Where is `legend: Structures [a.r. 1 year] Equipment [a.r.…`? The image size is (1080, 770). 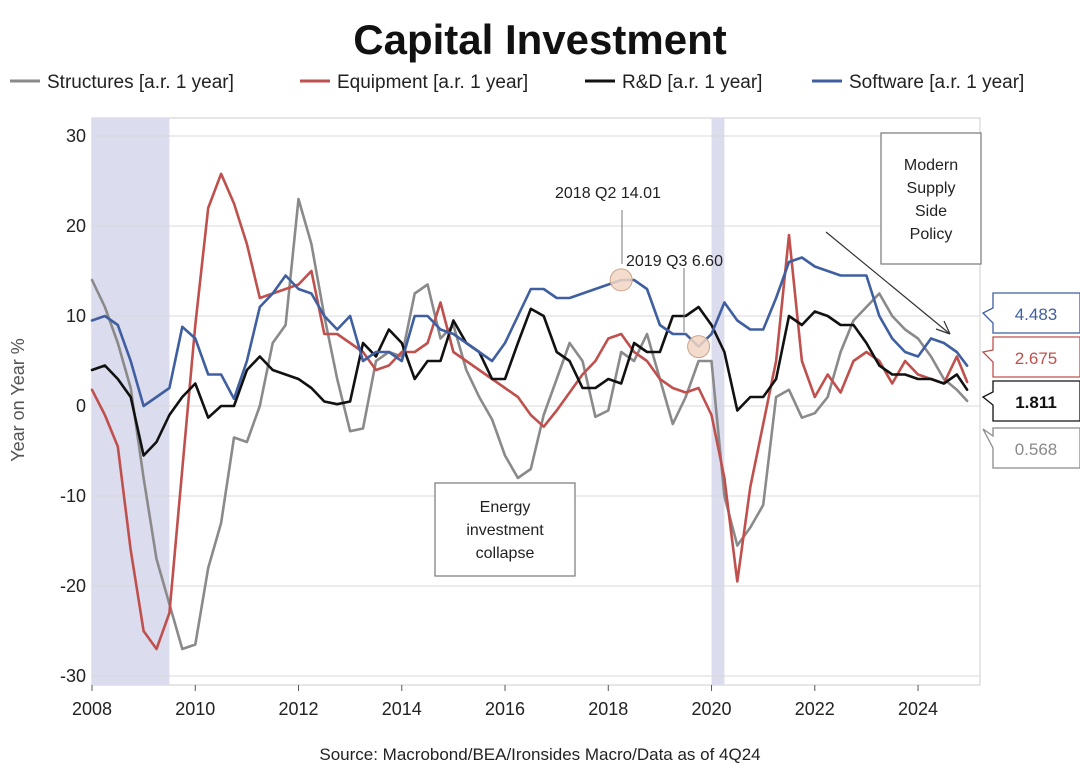
legend: Structures [a.r. 1 year] Equipment [a.r.… is located at coordinates (517, 82).